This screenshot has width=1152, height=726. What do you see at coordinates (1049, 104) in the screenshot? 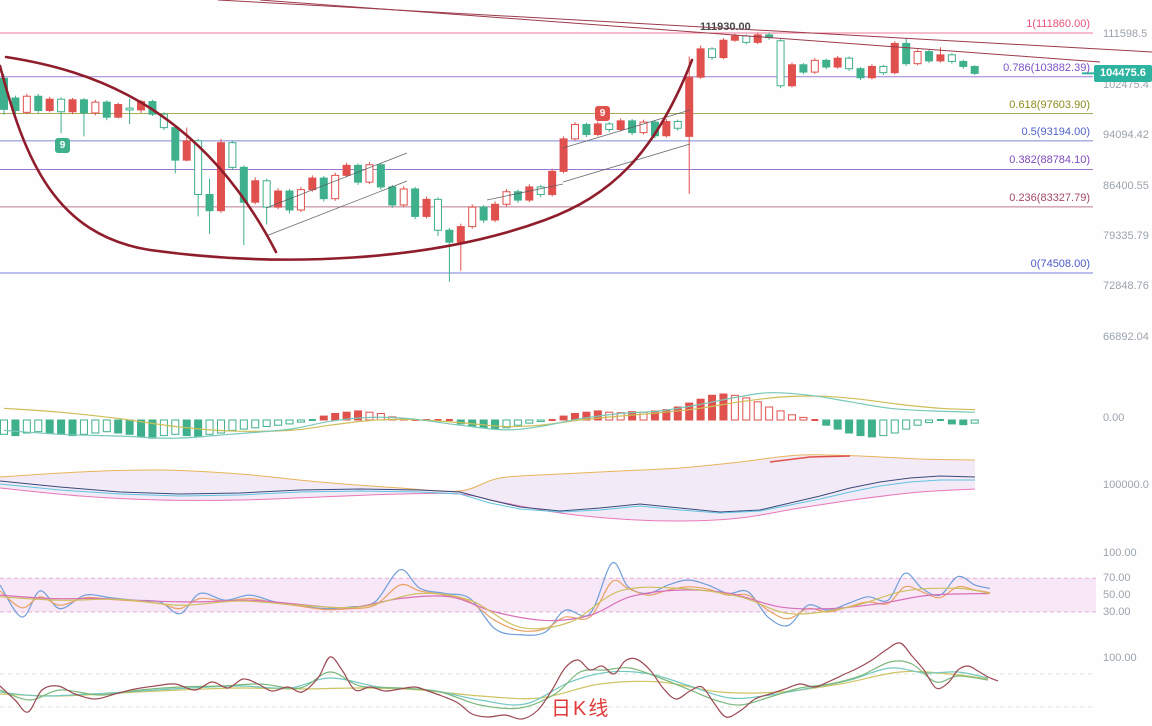
I see `fib-label-0.618: 0.618(97603.90)` at bounding box center [1049, 104].